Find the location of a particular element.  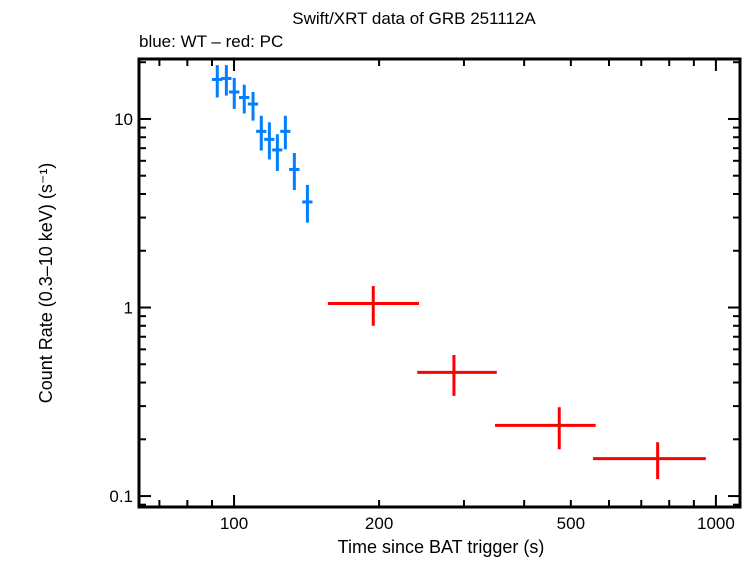

y-tick-label: 0.1 is located at coordinates (121, 496).